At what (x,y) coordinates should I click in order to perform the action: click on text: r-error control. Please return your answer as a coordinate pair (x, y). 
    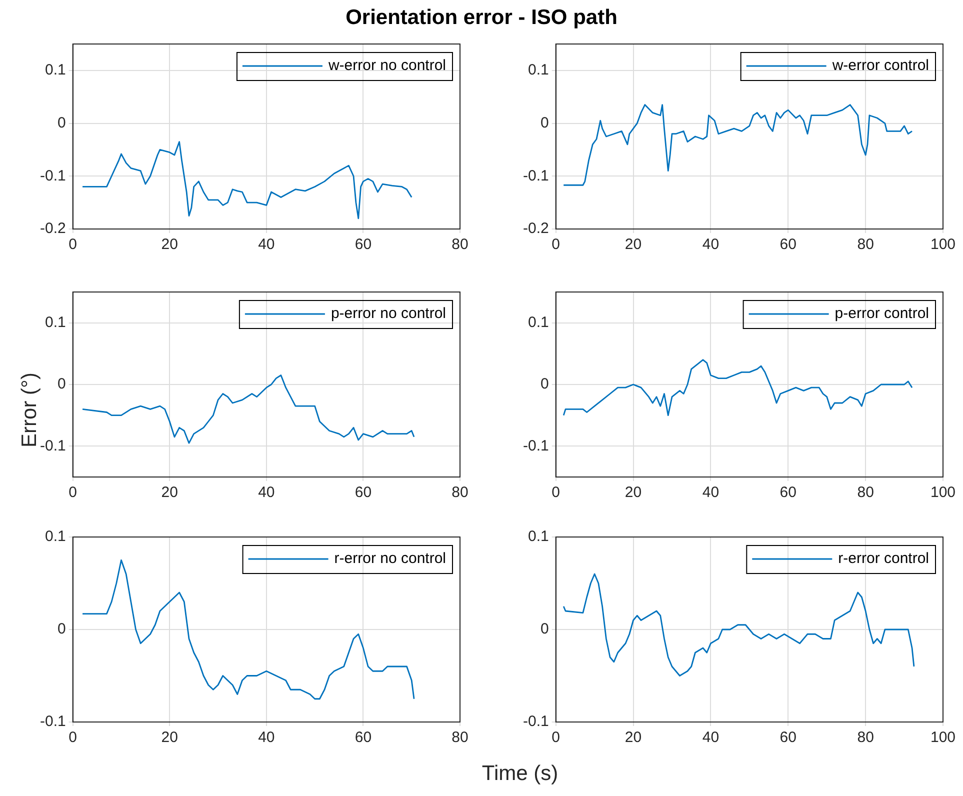
    Looking at the image, I should click on (884, 559).